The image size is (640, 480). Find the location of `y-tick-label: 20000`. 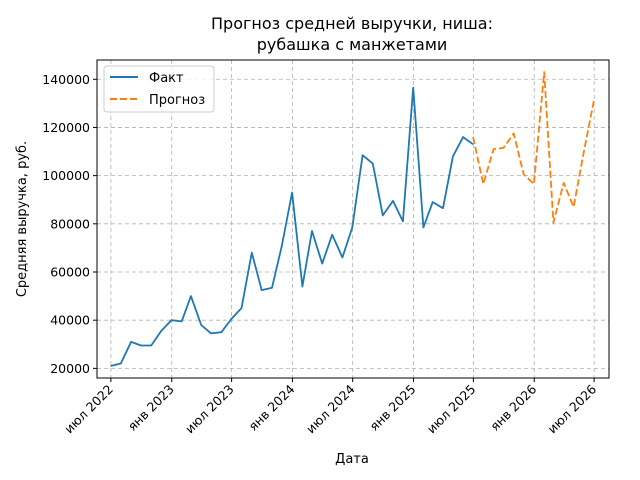

y-tick-label: 20000 is located at coordinates (70, 368).